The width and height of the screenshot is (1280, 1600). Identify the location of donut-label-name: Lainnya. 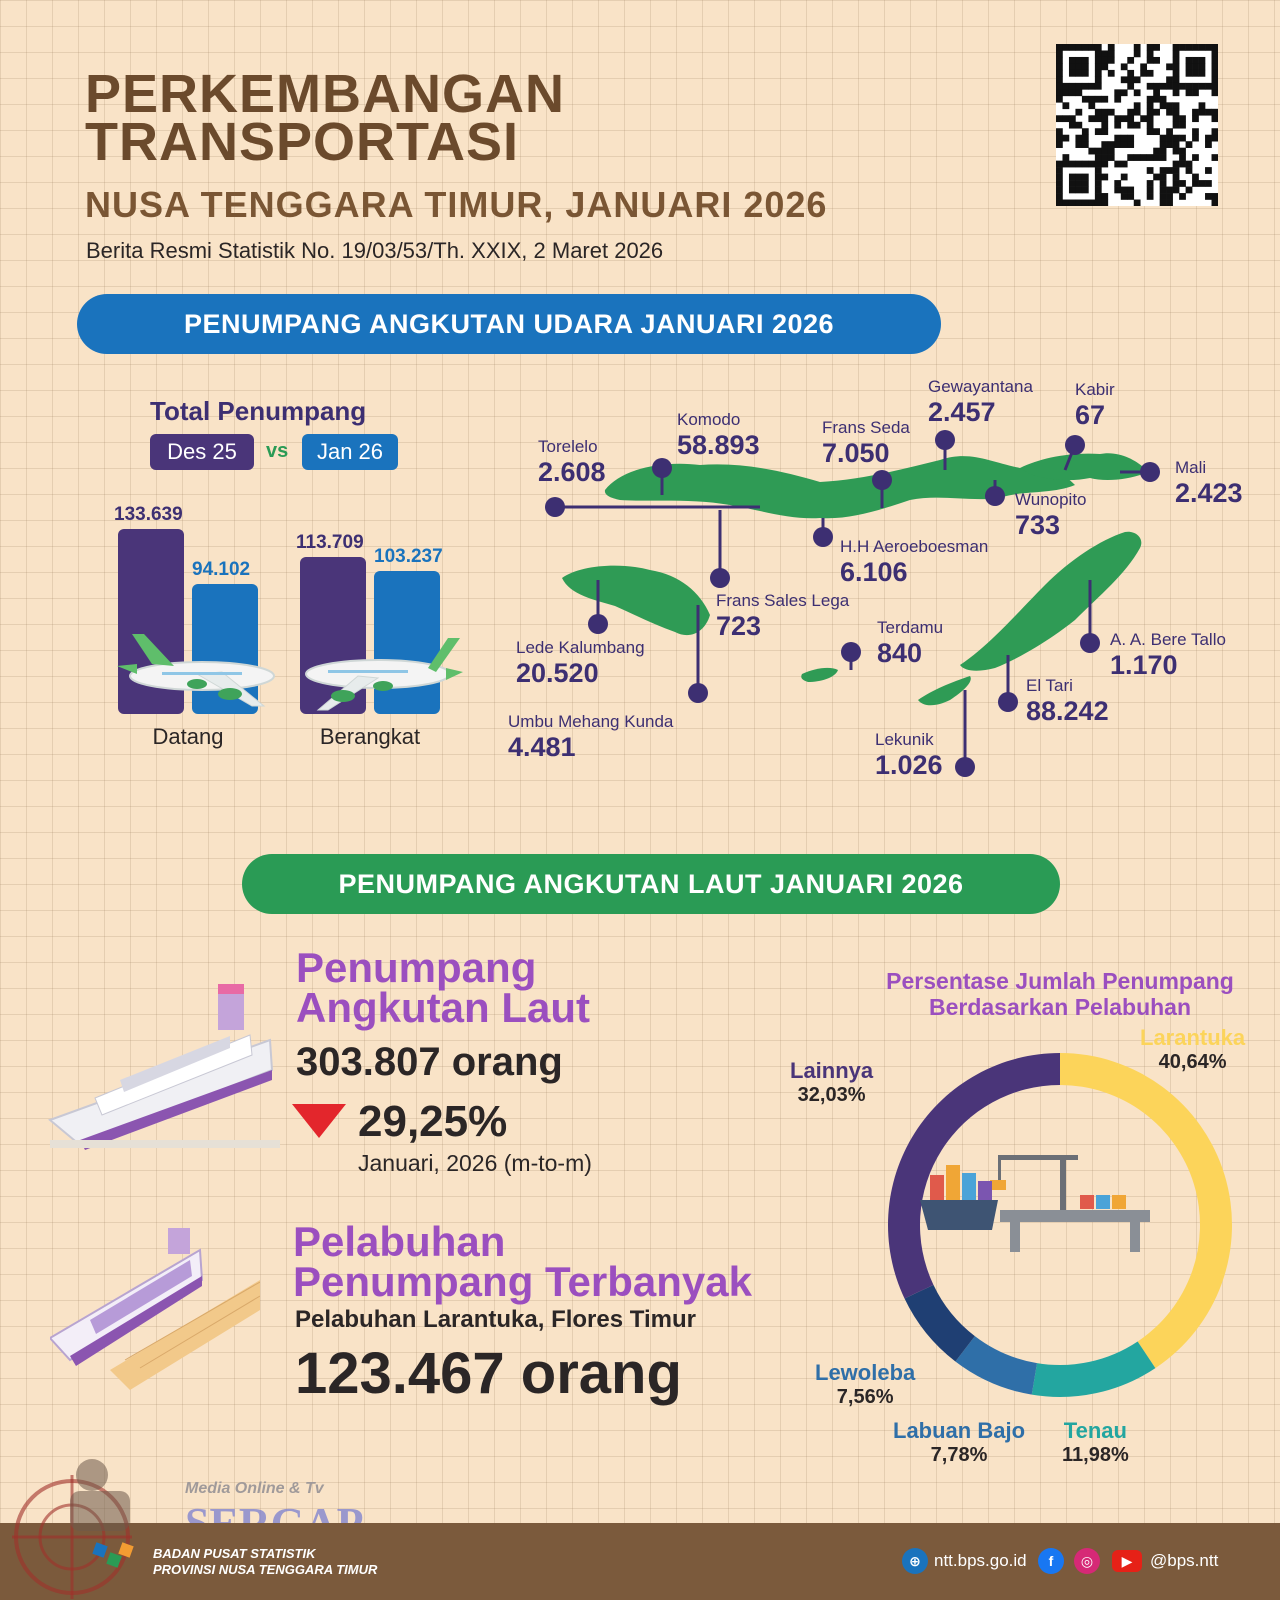
(832, 1070).